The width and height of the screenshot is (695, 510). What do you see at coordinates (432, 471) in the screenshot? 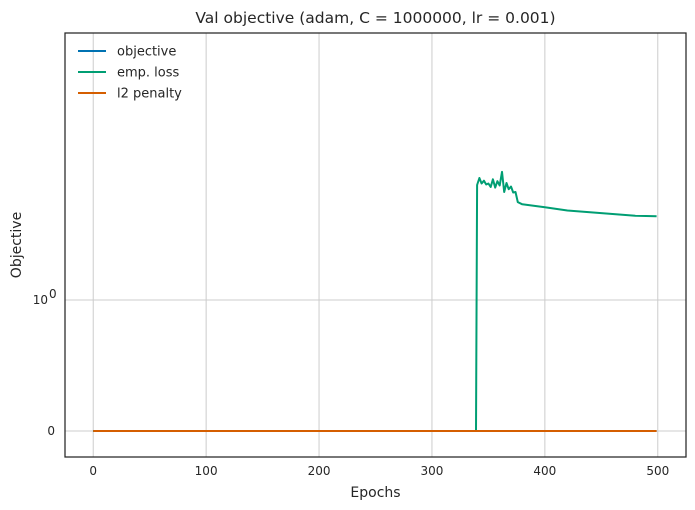
I see `x-tick-label: 300` at bounding box center [432, 471].